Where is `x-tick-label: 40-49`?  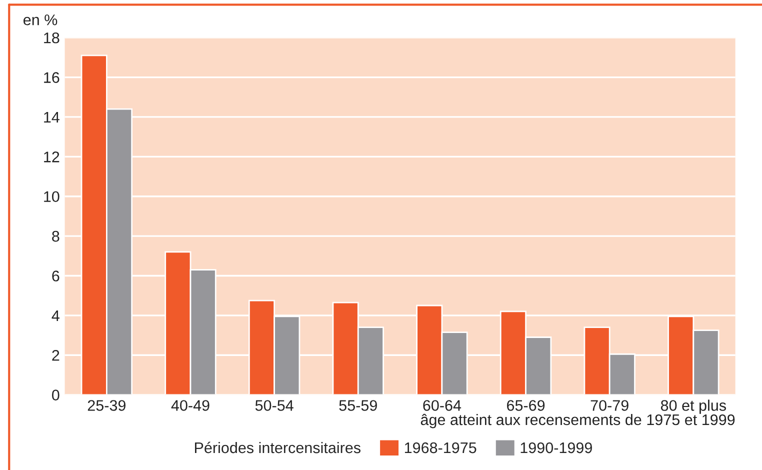
x-tick-label: 40-49 is located at coordinates (190, 405).